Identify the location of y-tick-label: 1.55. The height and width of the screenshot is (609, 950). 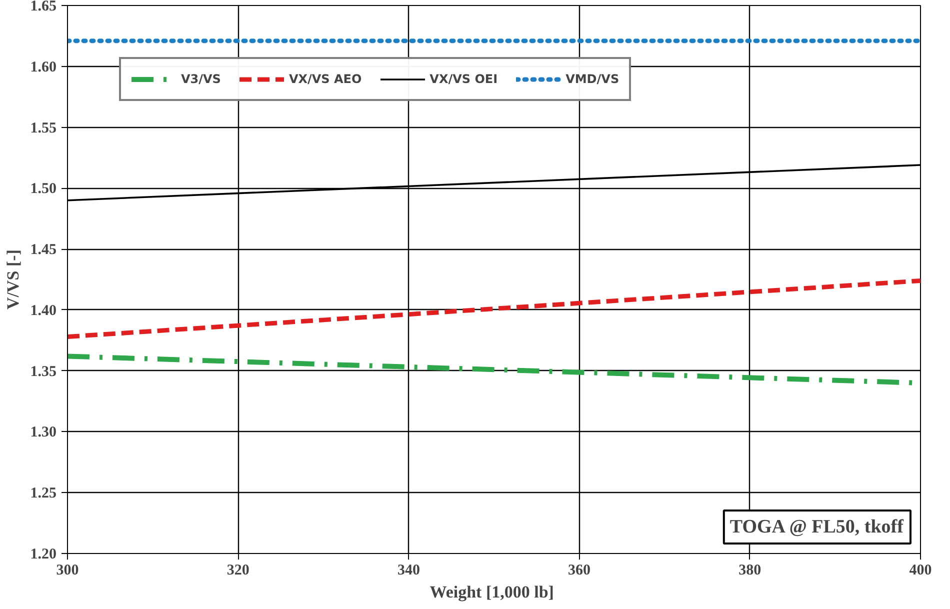
(43, 128).